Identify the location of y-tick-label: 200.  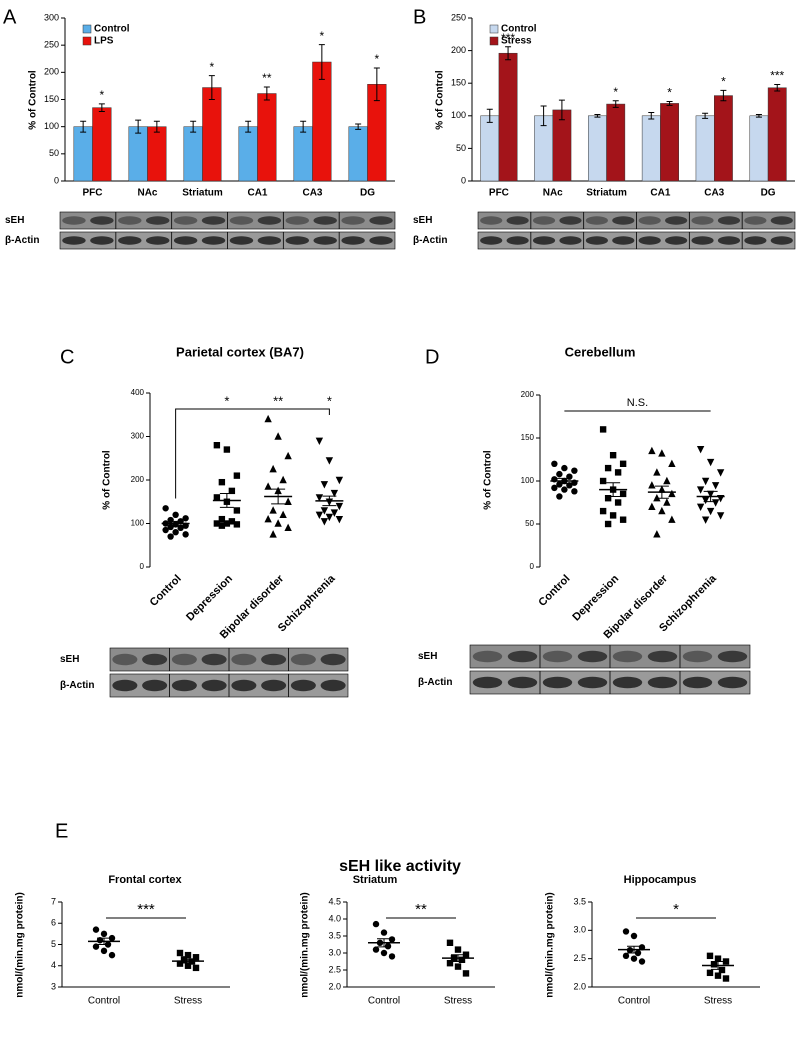
(458, 50).